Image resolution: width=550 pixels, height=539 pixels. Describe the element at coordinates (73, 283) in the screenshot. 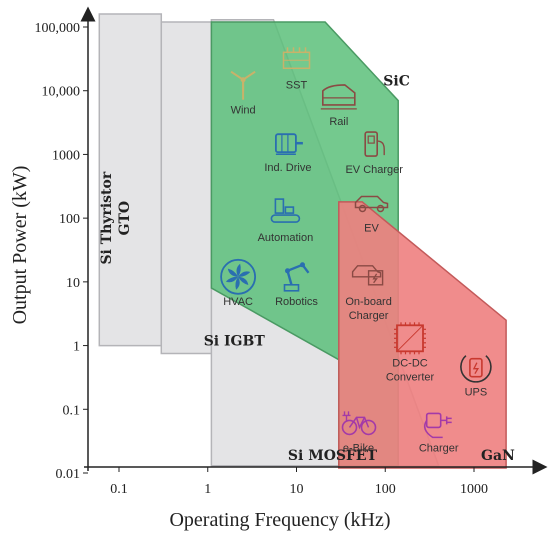

I see `y-tick-label: 10` at that location.